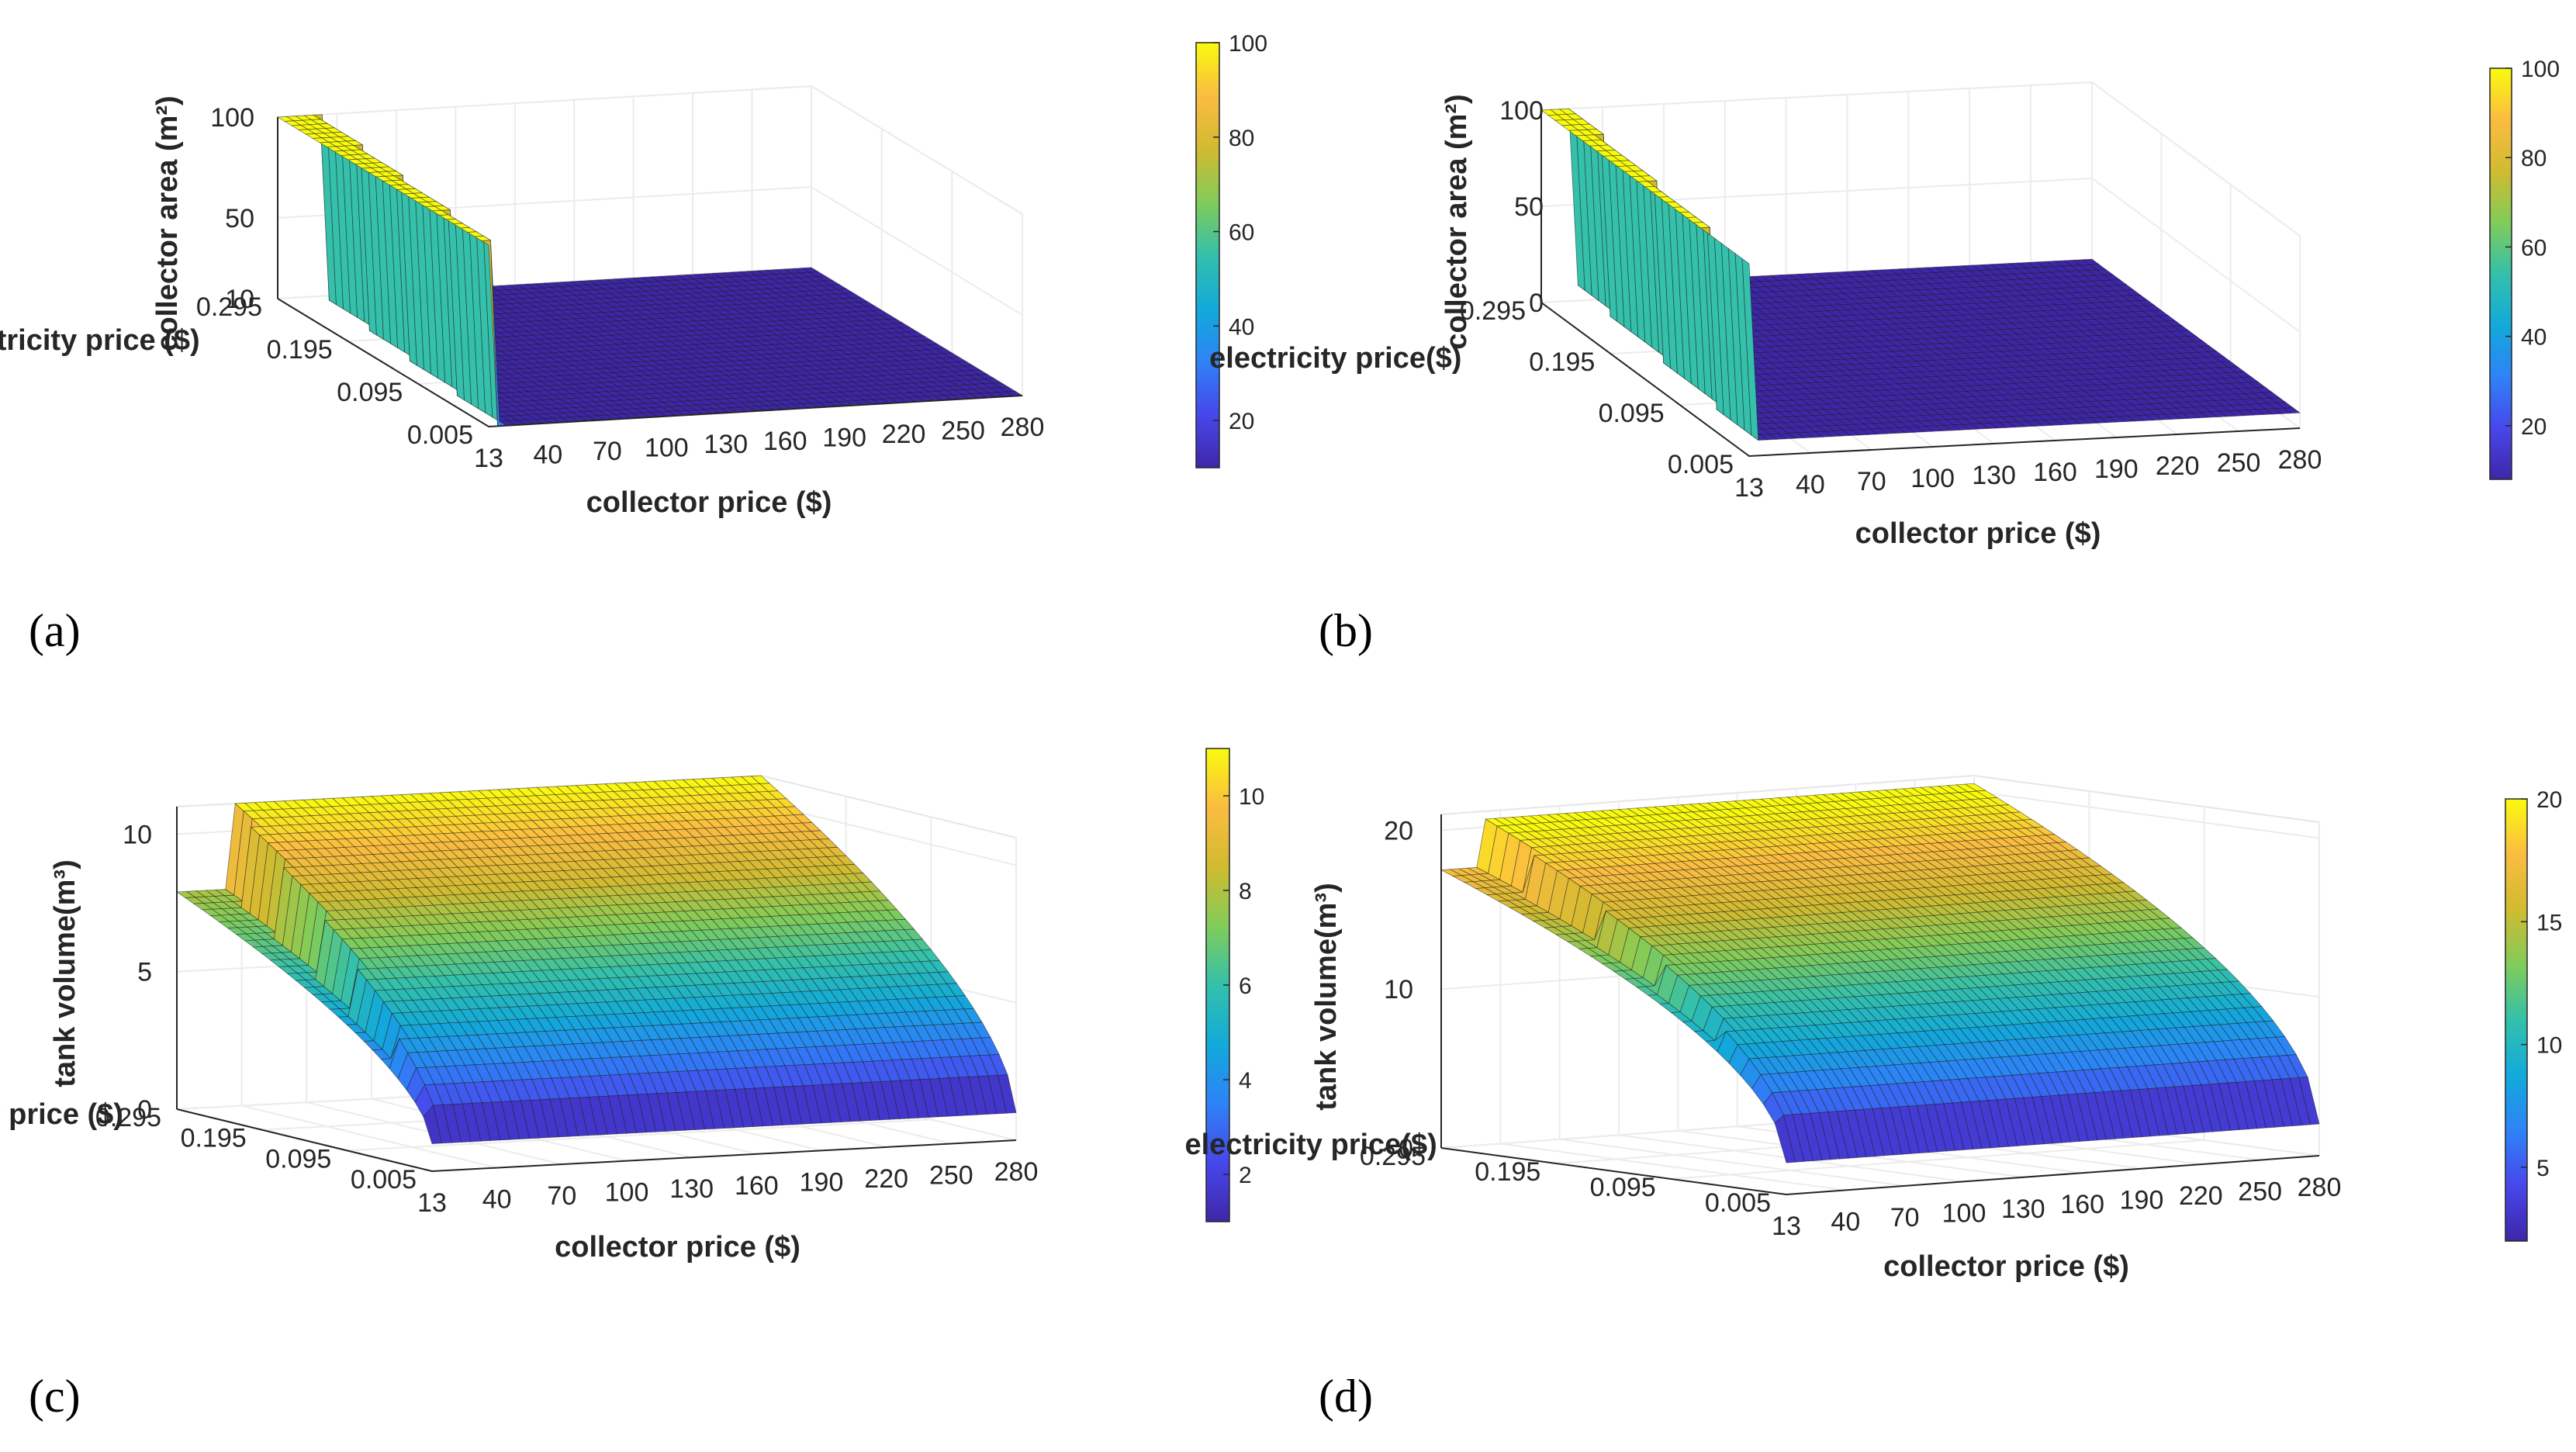 Image resolution: width=2576 pixels, height=1452 pixels. What do you see at coordinates (2549, 922) in the screenshot?
I see `colorbar-tick-label: 15` at bounding box center [2549, 922].